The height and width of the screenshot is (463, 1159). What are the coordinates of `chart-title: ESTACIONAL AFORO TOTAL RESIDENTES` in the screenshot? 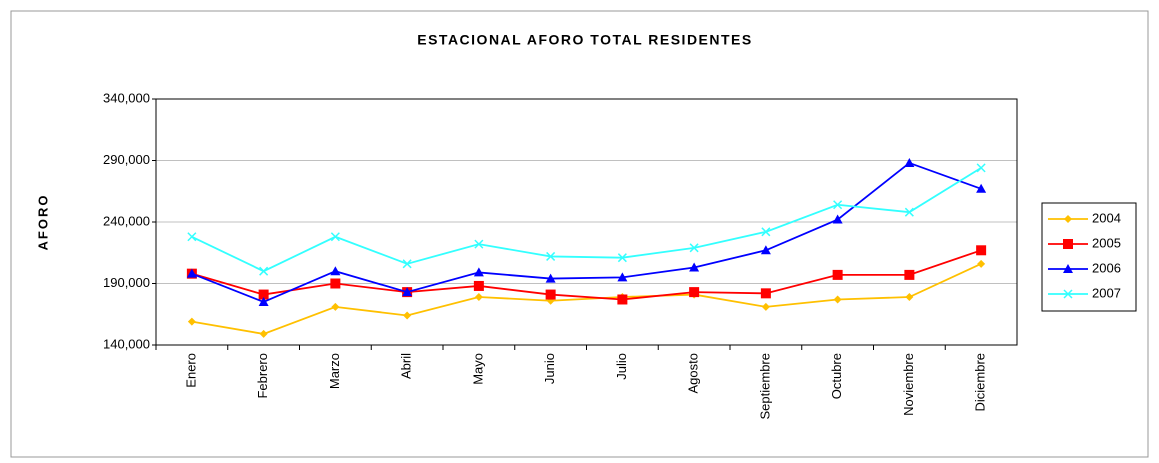 It's located at (584, 40).